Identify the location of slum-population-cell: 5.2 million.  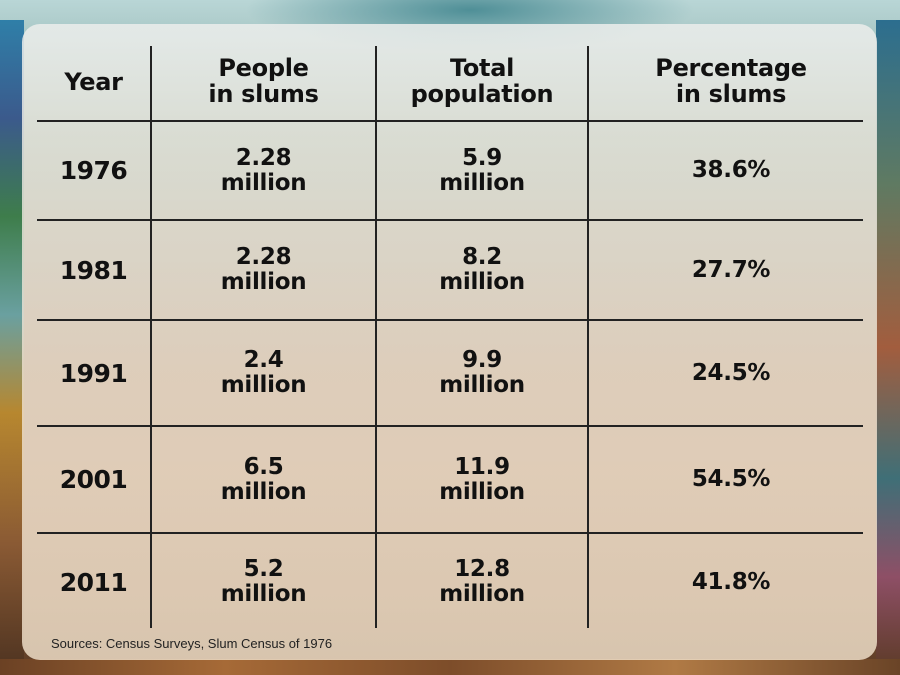
(263, 582).